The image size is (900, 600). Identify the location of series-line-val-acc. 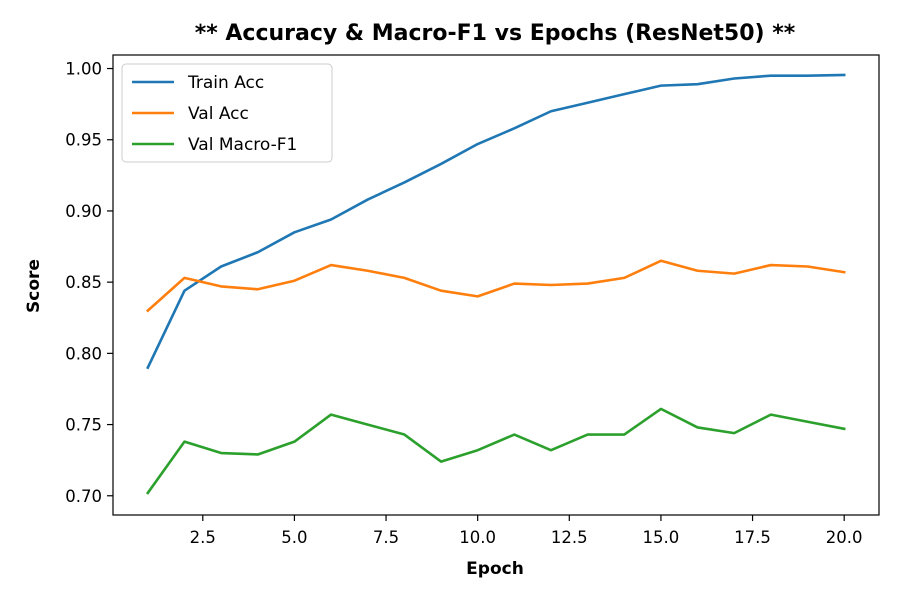
(495, 286).